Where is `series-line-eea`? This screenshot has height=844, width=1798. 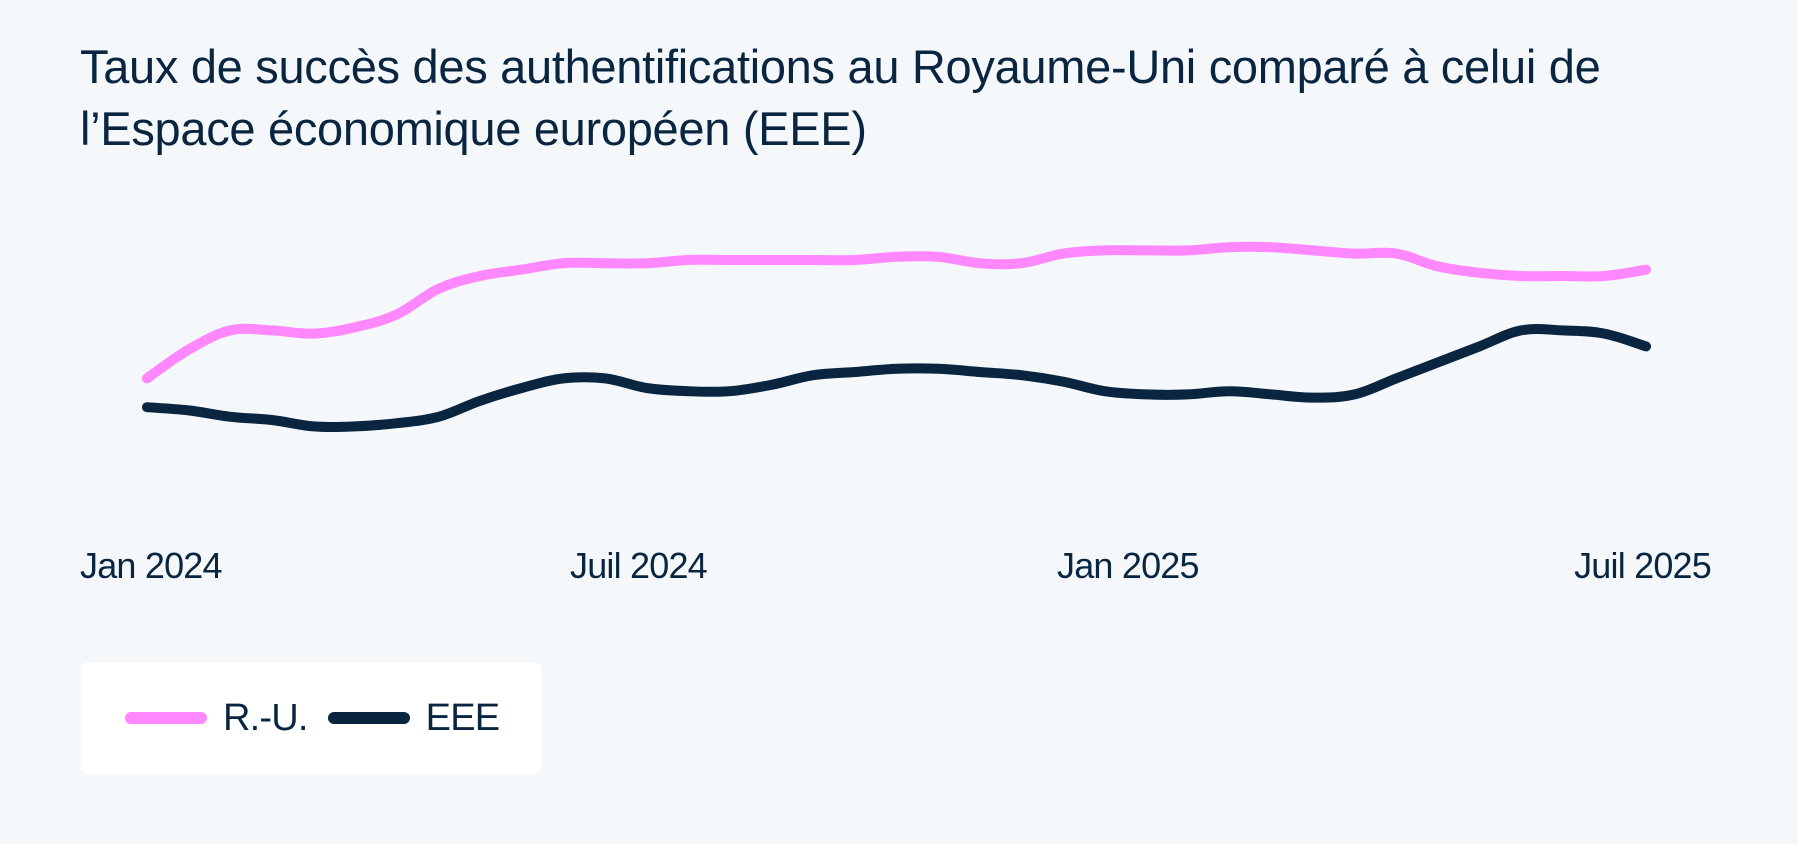 series-line-eea is located at coordinates (896, 378).